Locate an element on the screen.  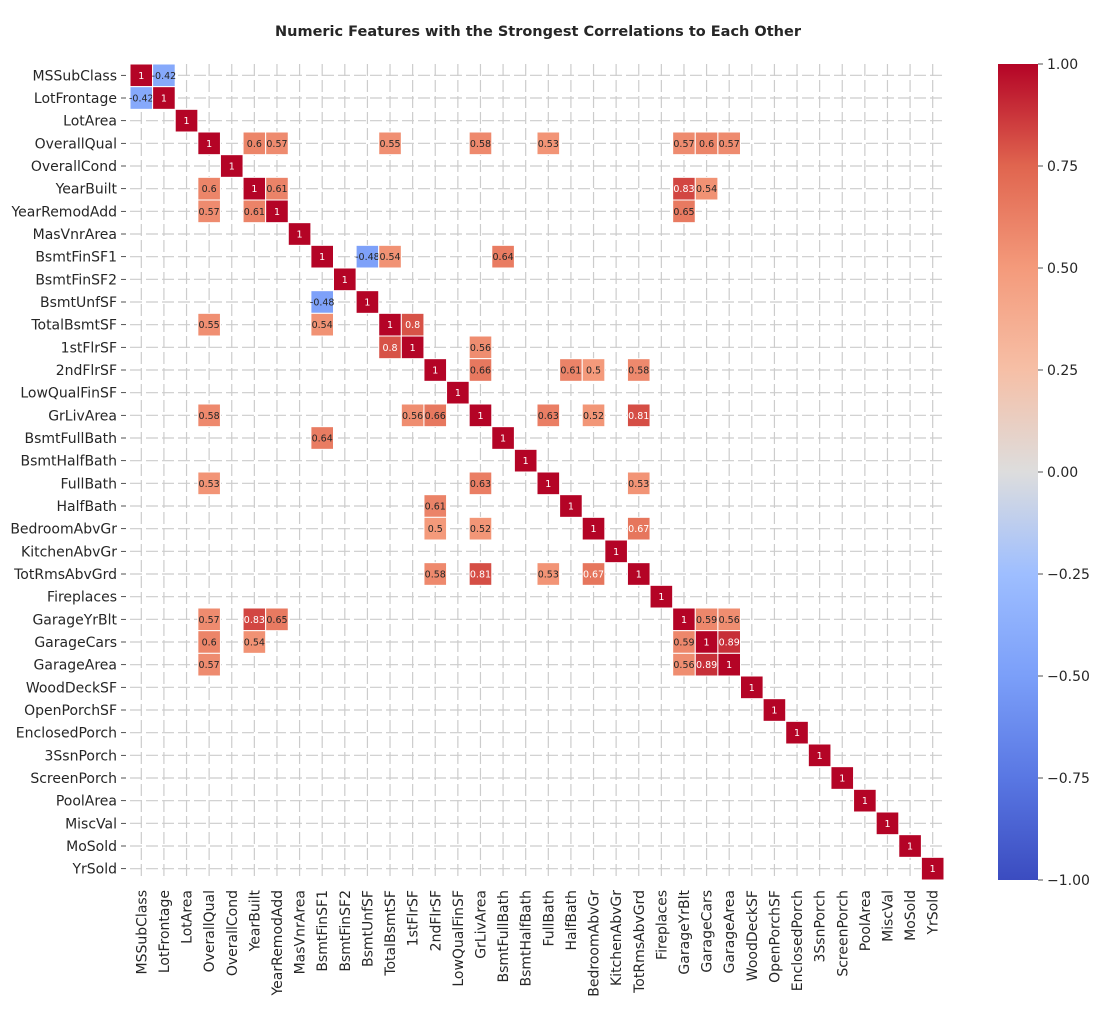
x-tick-label: 3SsnPorch is located at coordinates (821, 926).